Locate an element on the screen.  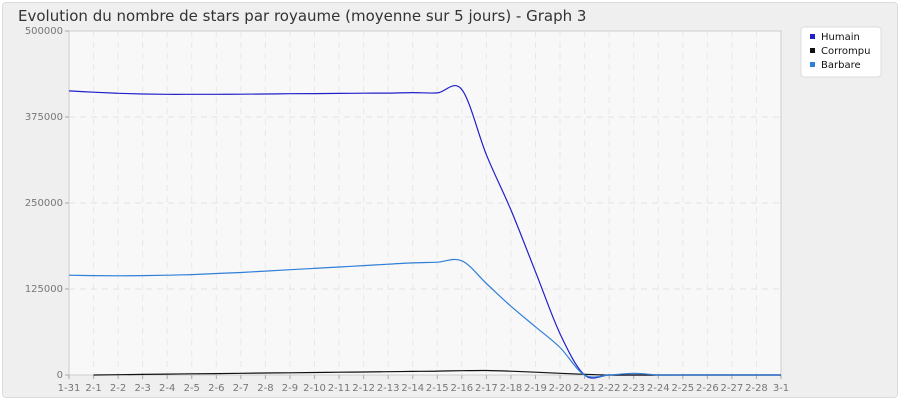
y-axis-ticks: 0 125000 250000 375000 500000 is located at coordinates (47, 203).